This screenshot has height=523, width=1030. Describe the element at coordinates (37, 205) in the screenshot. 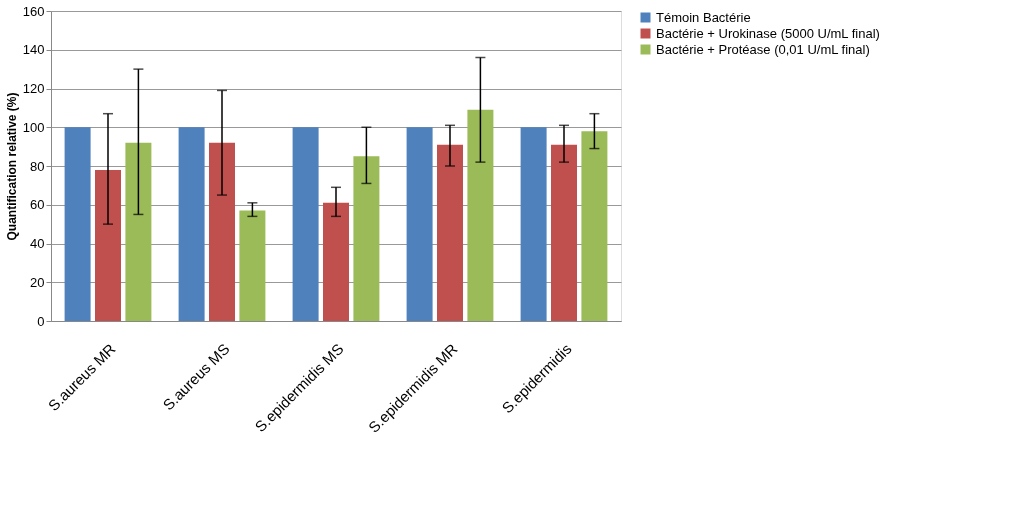

I see `y-tick-label: 60` at that location.